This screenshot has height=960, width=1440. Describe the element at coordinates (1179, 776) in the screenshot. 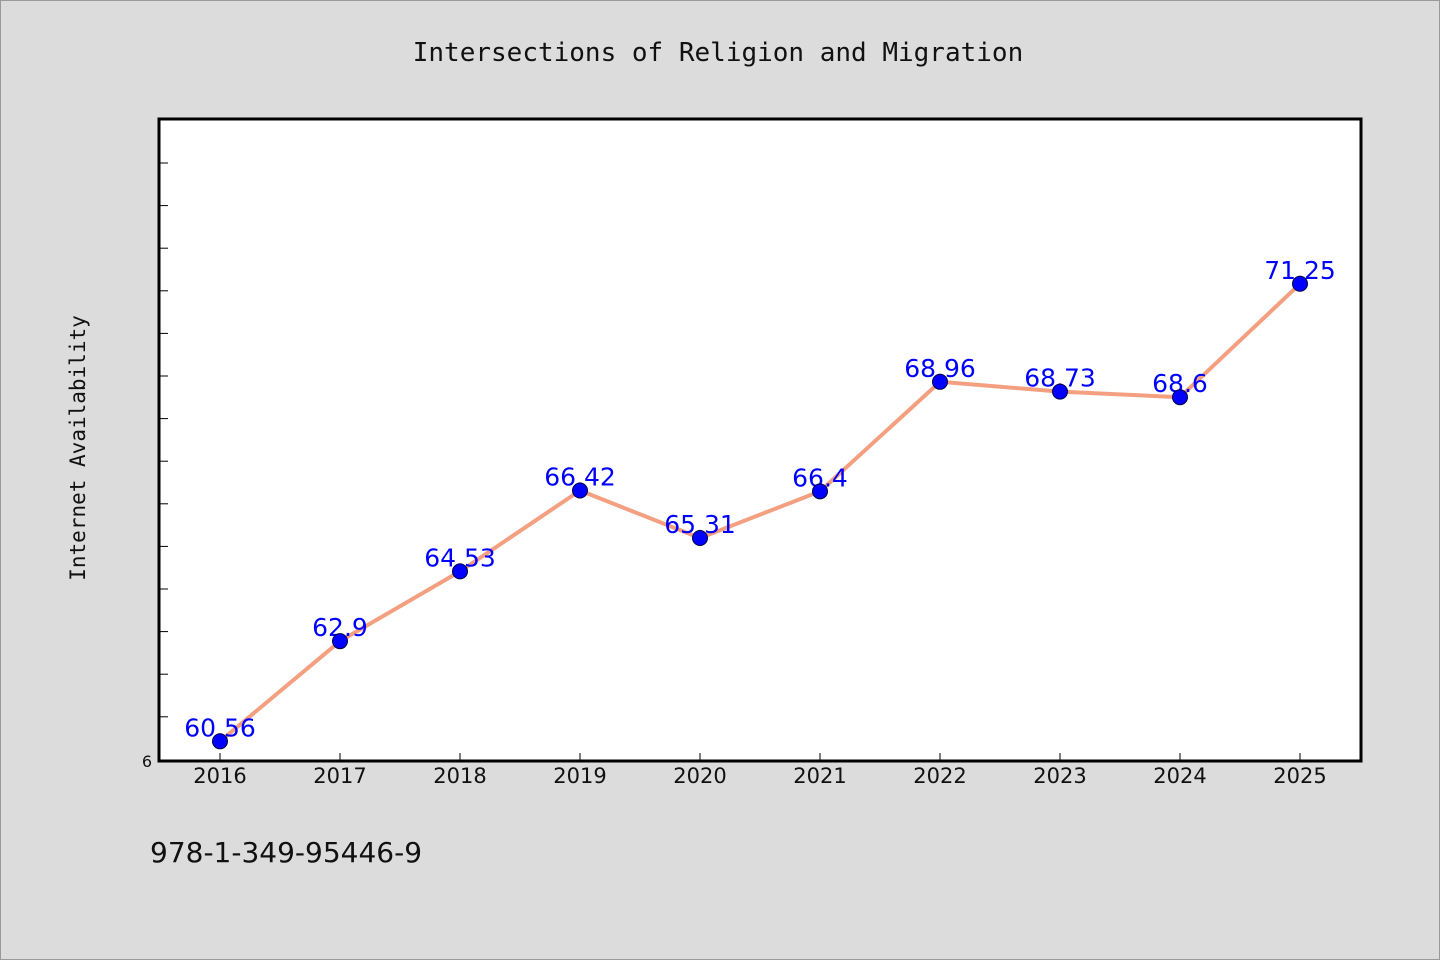

I see `x-tick-label: 2024` at that location.